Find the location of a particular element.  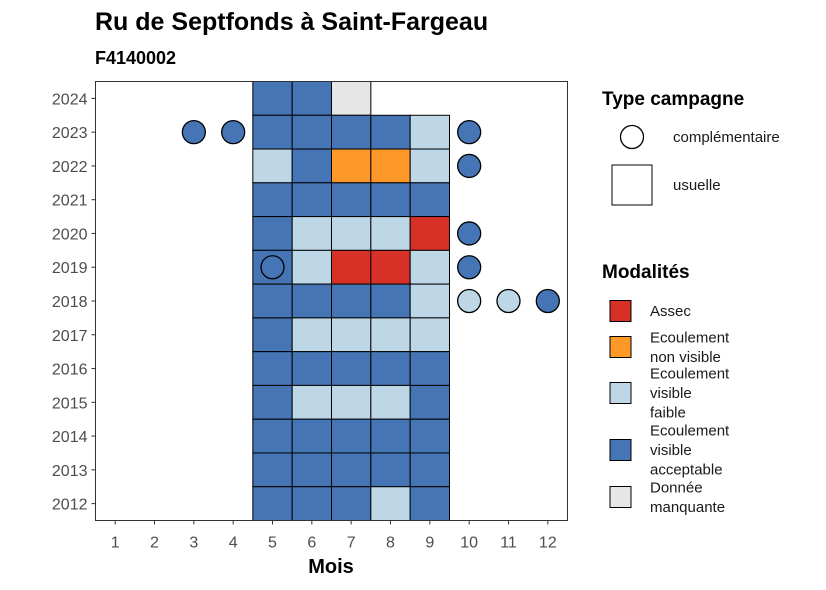

x-tick-label: 11 is located at coordinates (508, 543).